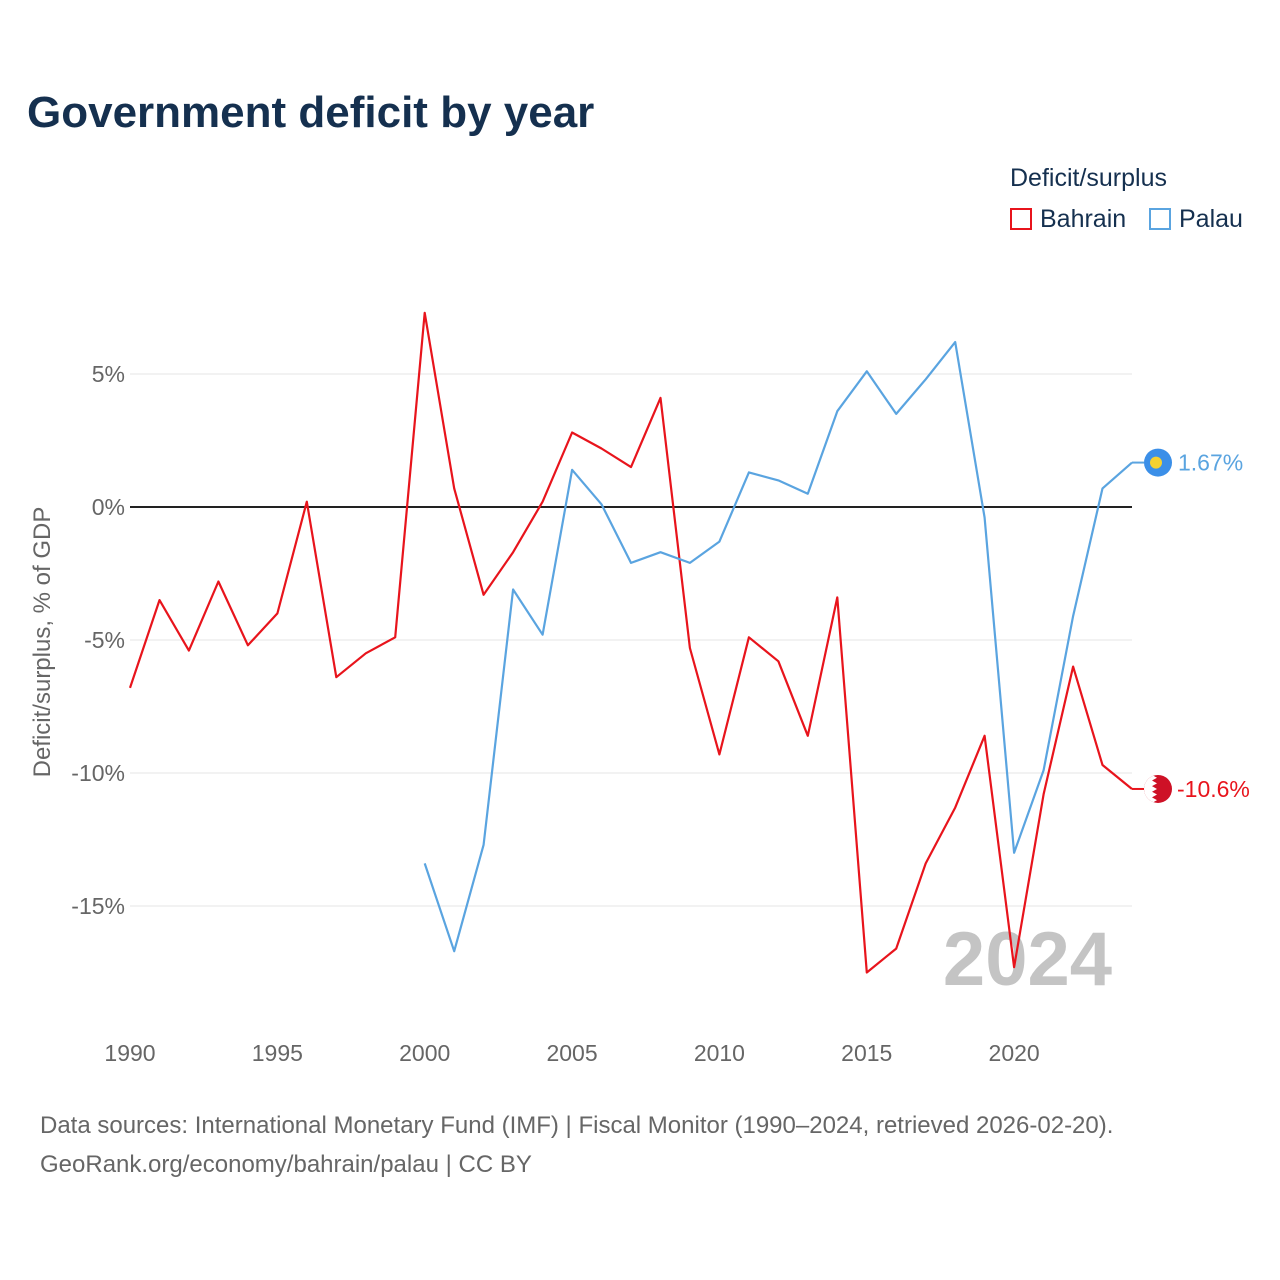  I want to click on legend-item-bahrain: Bahrain, so click(1068, 219).